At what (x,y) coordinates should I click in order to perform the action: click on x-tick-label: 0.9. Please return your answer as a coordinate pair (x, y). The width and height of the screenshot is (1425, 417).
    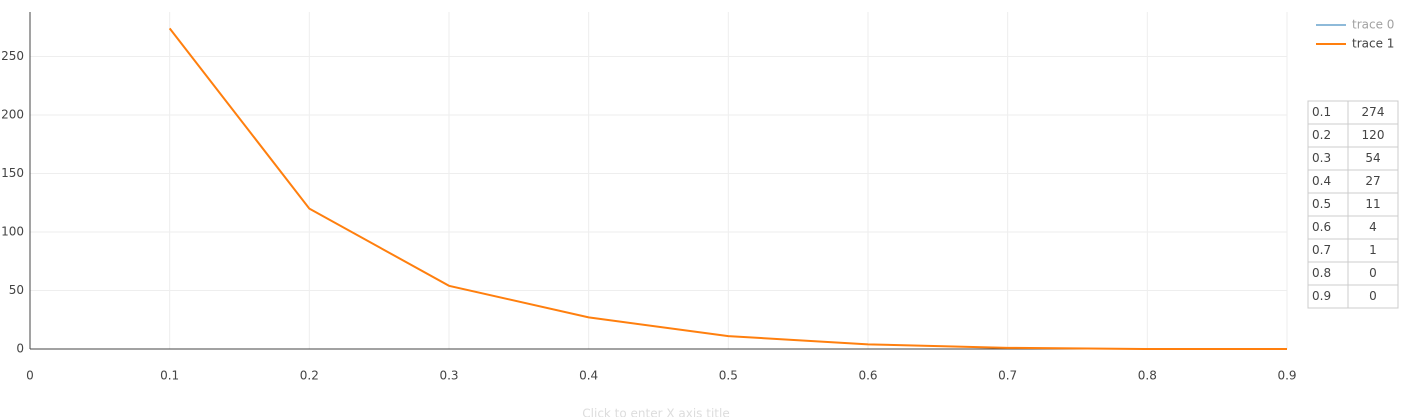
    Looking at the image, I should click on (1286, 376).